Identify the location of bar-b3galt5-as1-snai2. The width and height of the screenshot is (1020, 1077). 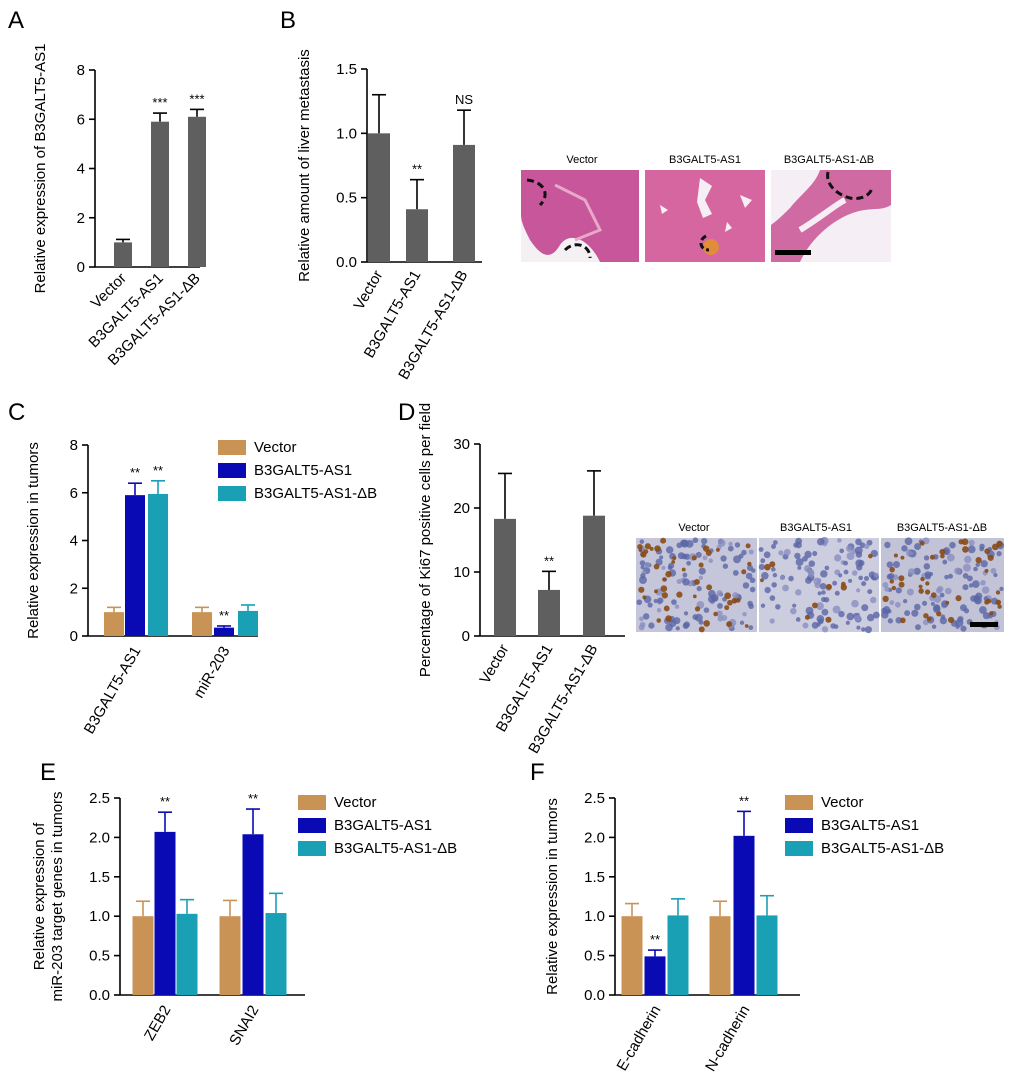
(253, 914).